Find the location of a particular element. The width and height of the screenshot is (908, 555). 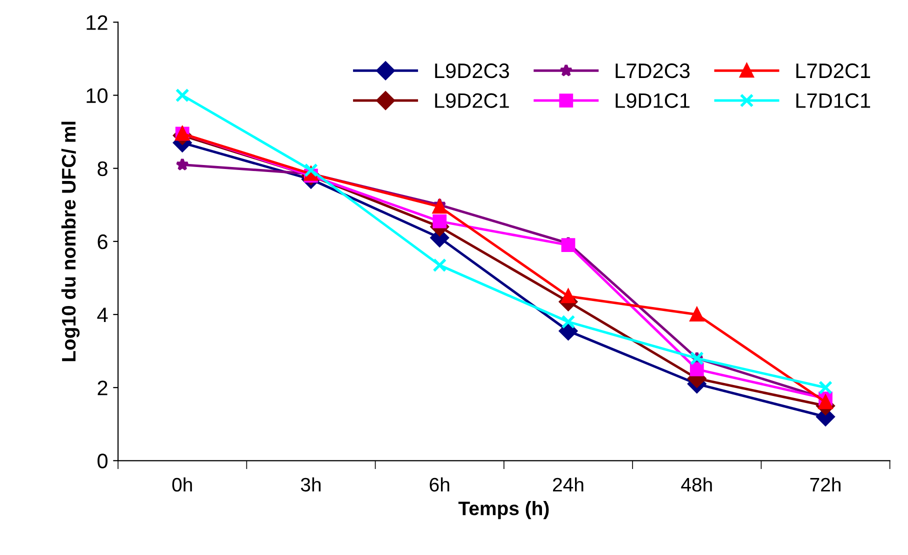

x-tick-label: 0h is located at coordinates (182, 484).